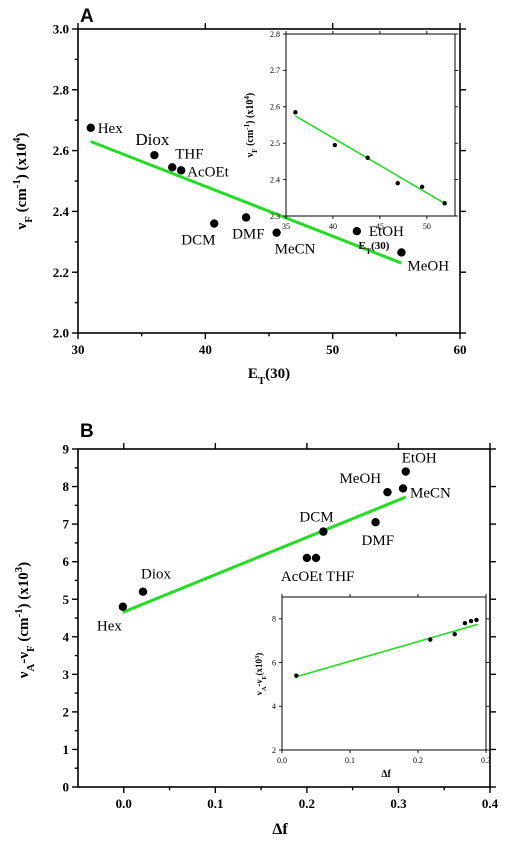  I want to click on b-point-label: Diox, so click(156, 575).